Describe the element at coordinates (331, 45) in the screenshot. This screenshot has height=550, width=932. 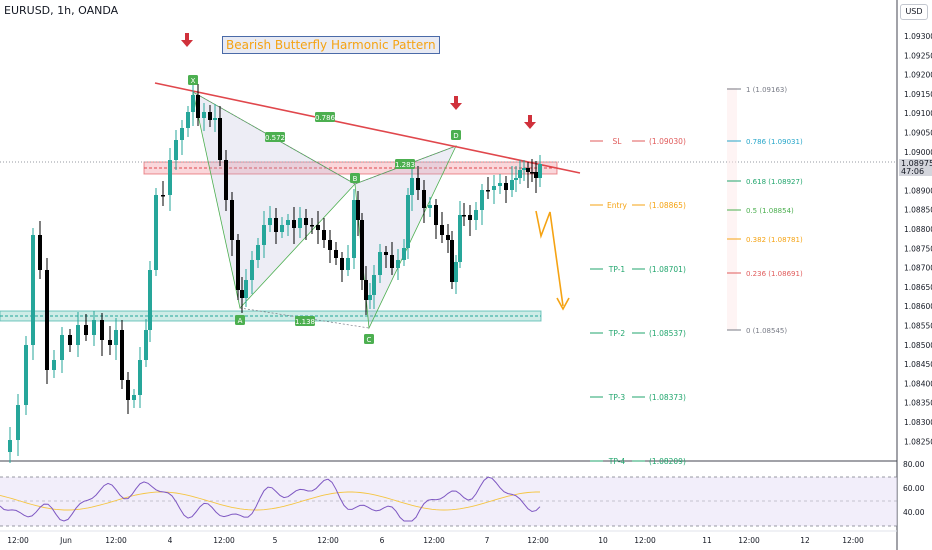
I see `pattern-title: Bearish Butterfly Harmonic Pattern` at that location.